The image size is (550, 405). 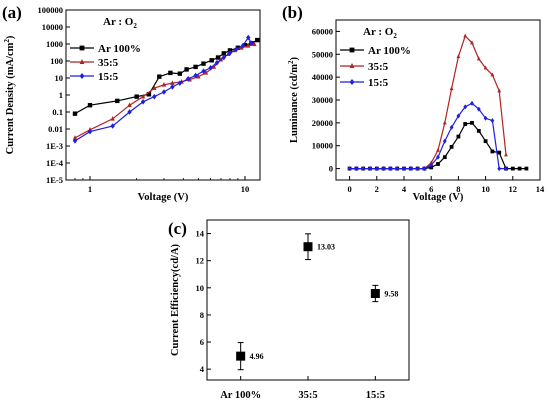 I want to click on panel-c-category-label: 35:5, so click(x=307, y=395).